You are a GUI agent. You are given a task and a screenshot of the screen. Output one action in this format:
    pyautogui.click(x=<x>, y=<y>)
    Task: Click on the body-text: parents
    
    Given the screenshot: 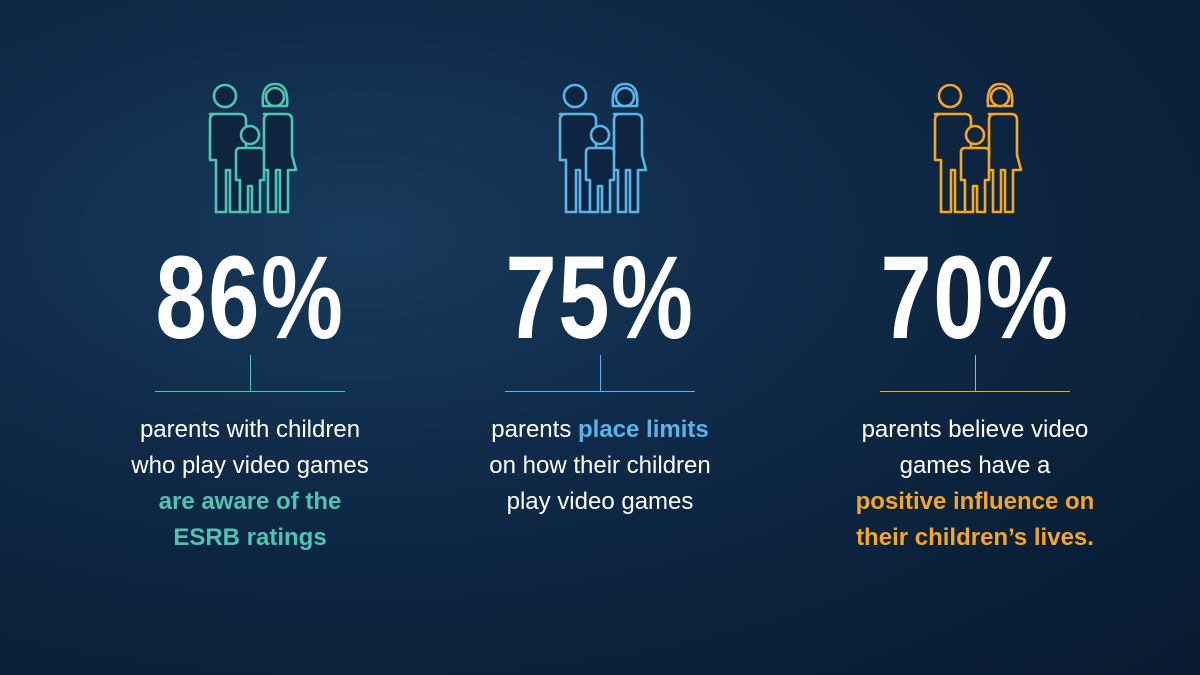 What is the action you would take?
    pyautogui.click(x=531, y=429)
    